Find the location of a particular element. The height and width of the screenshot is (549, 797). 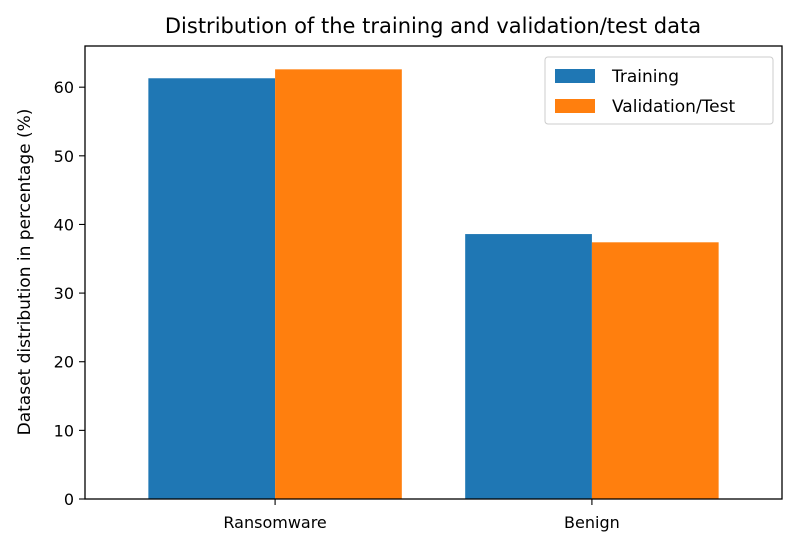

y-tick-label: 0 is located at coordinates (69, 499).